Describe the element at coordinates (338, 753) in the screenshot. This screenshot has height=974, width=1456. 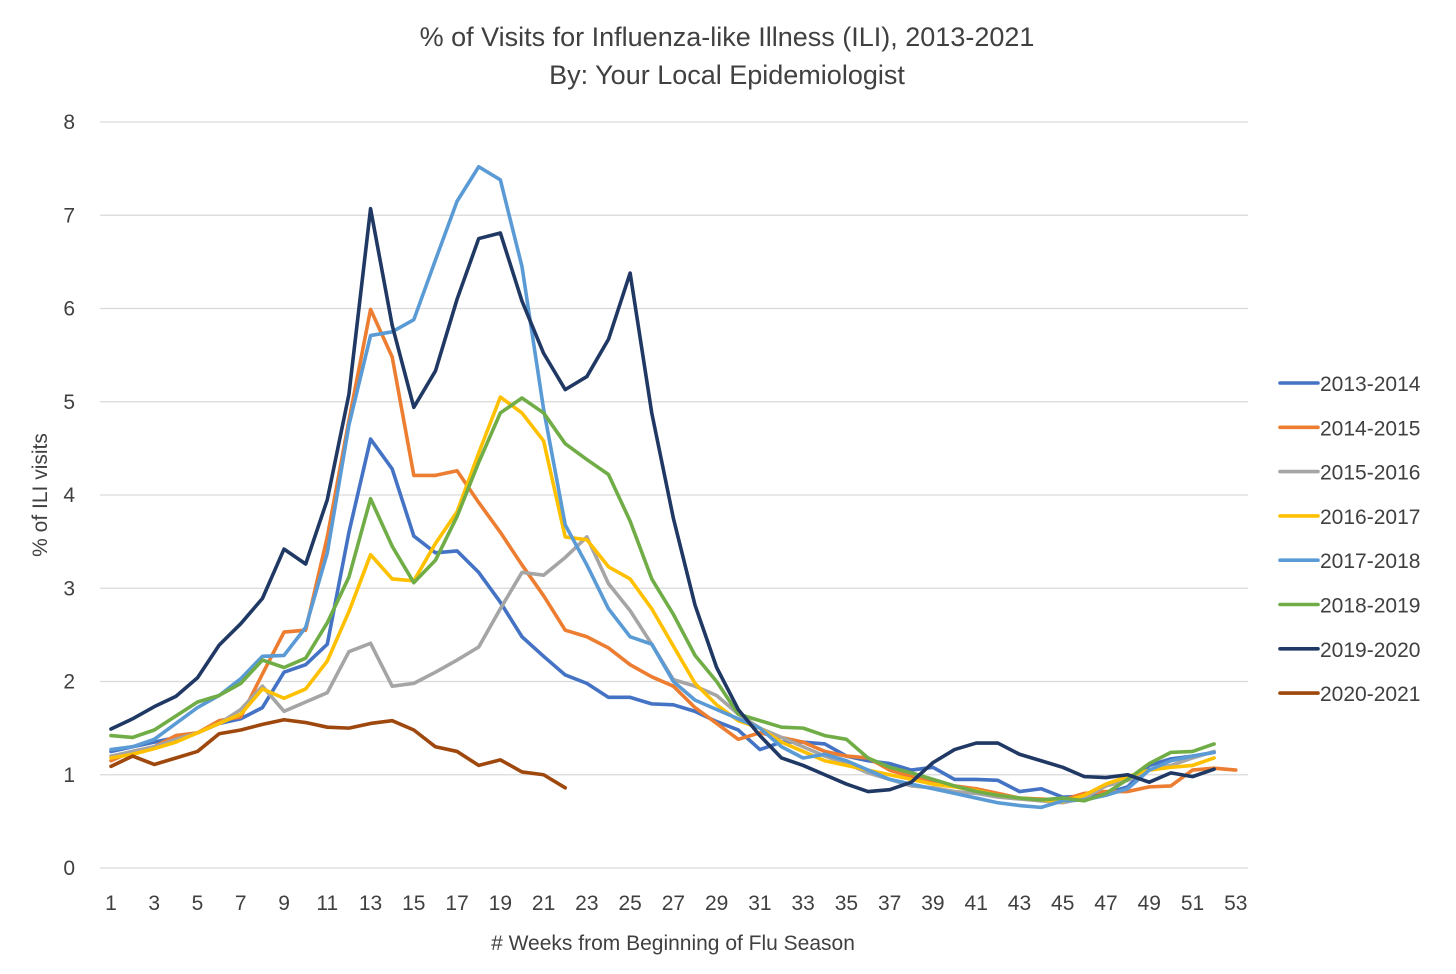
I see `series-line-2020-2021` at that location.